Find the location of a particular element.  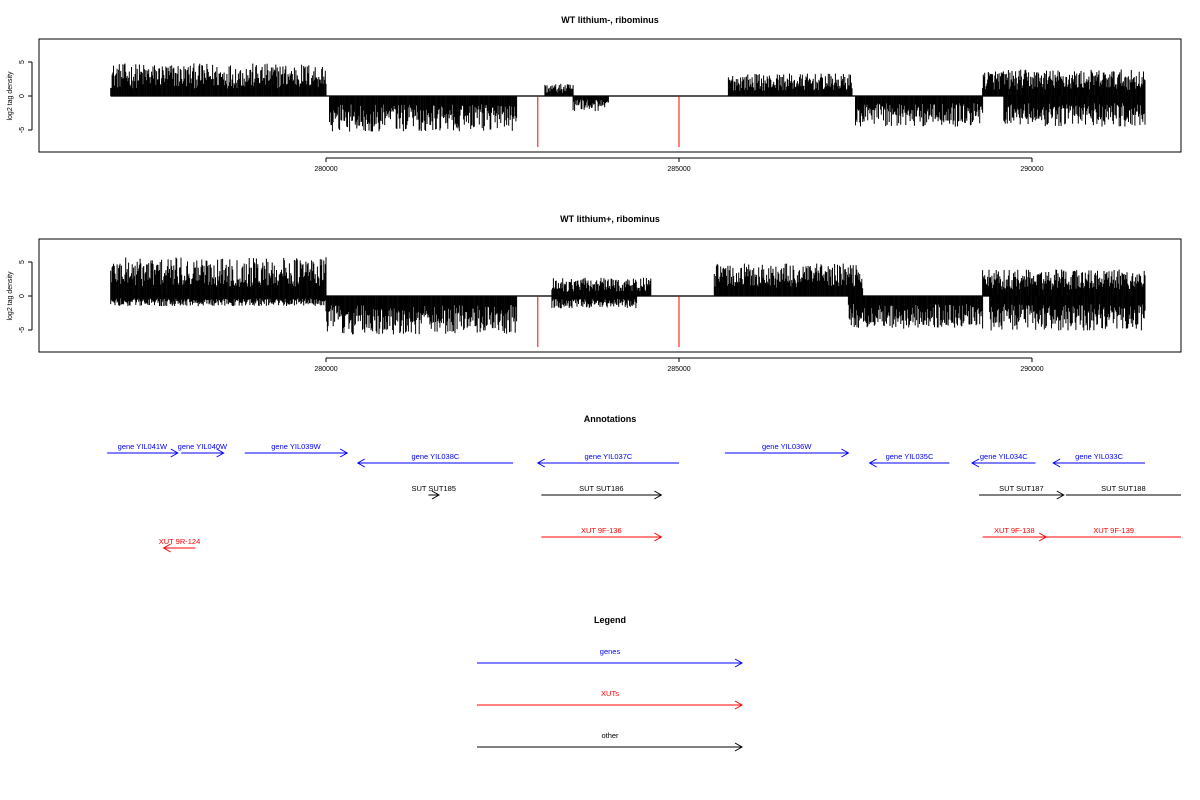

feature-label: XUT 9F-138 is located at coordinates (1014, 530).